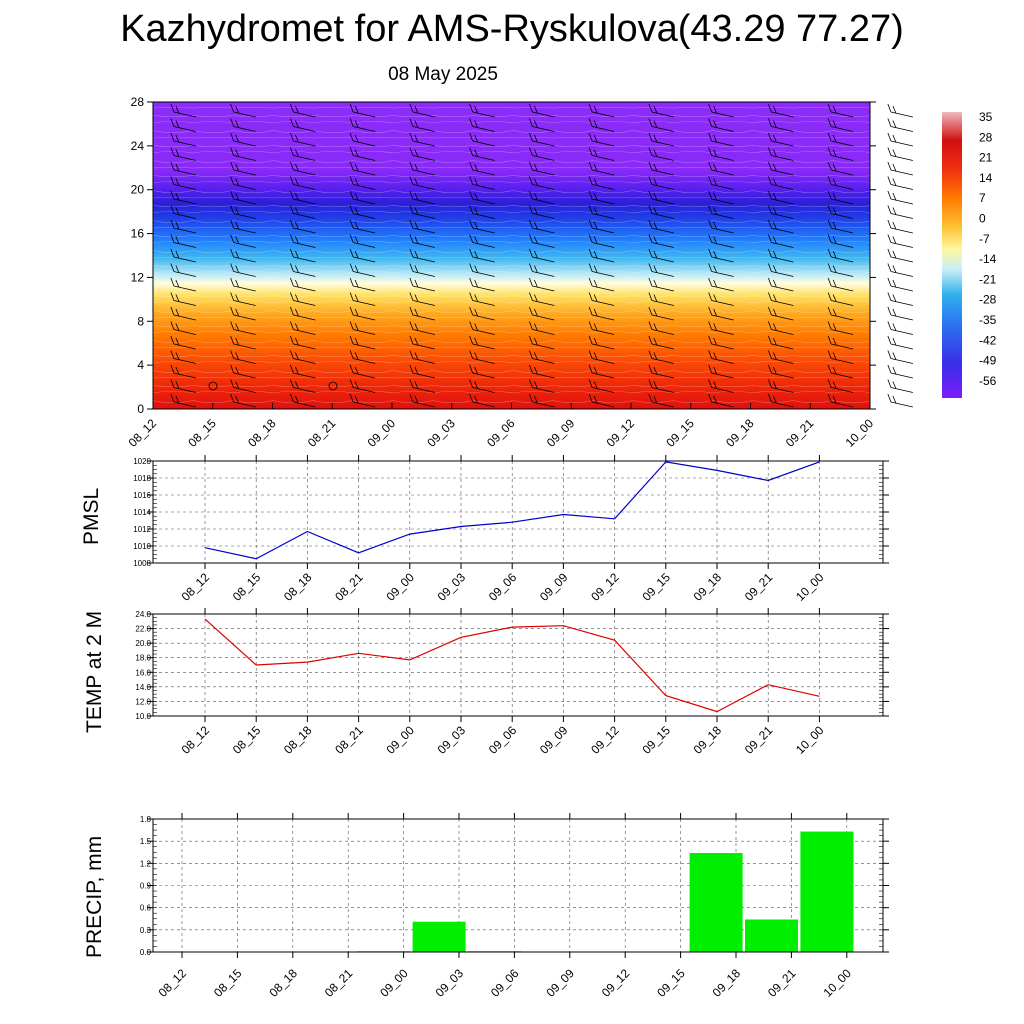  I want to click on y-tick-label: 1012, so click(142, 529).